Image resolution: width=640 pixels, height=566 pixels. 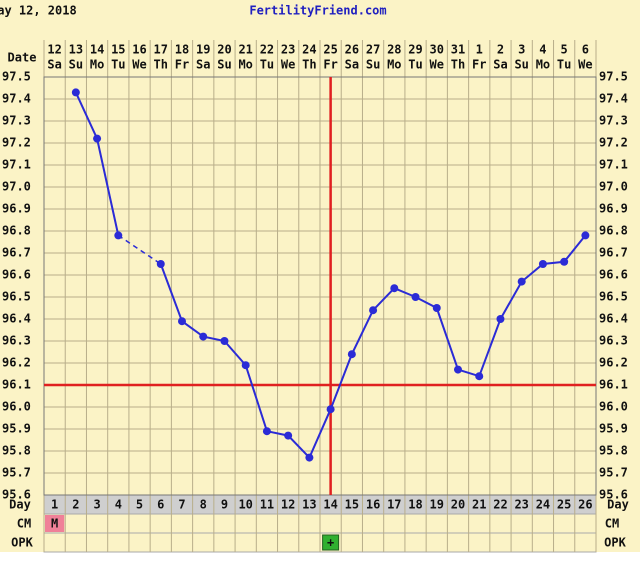 I want to click on y-tick-label: 96.2, so click(x=16, y=363).